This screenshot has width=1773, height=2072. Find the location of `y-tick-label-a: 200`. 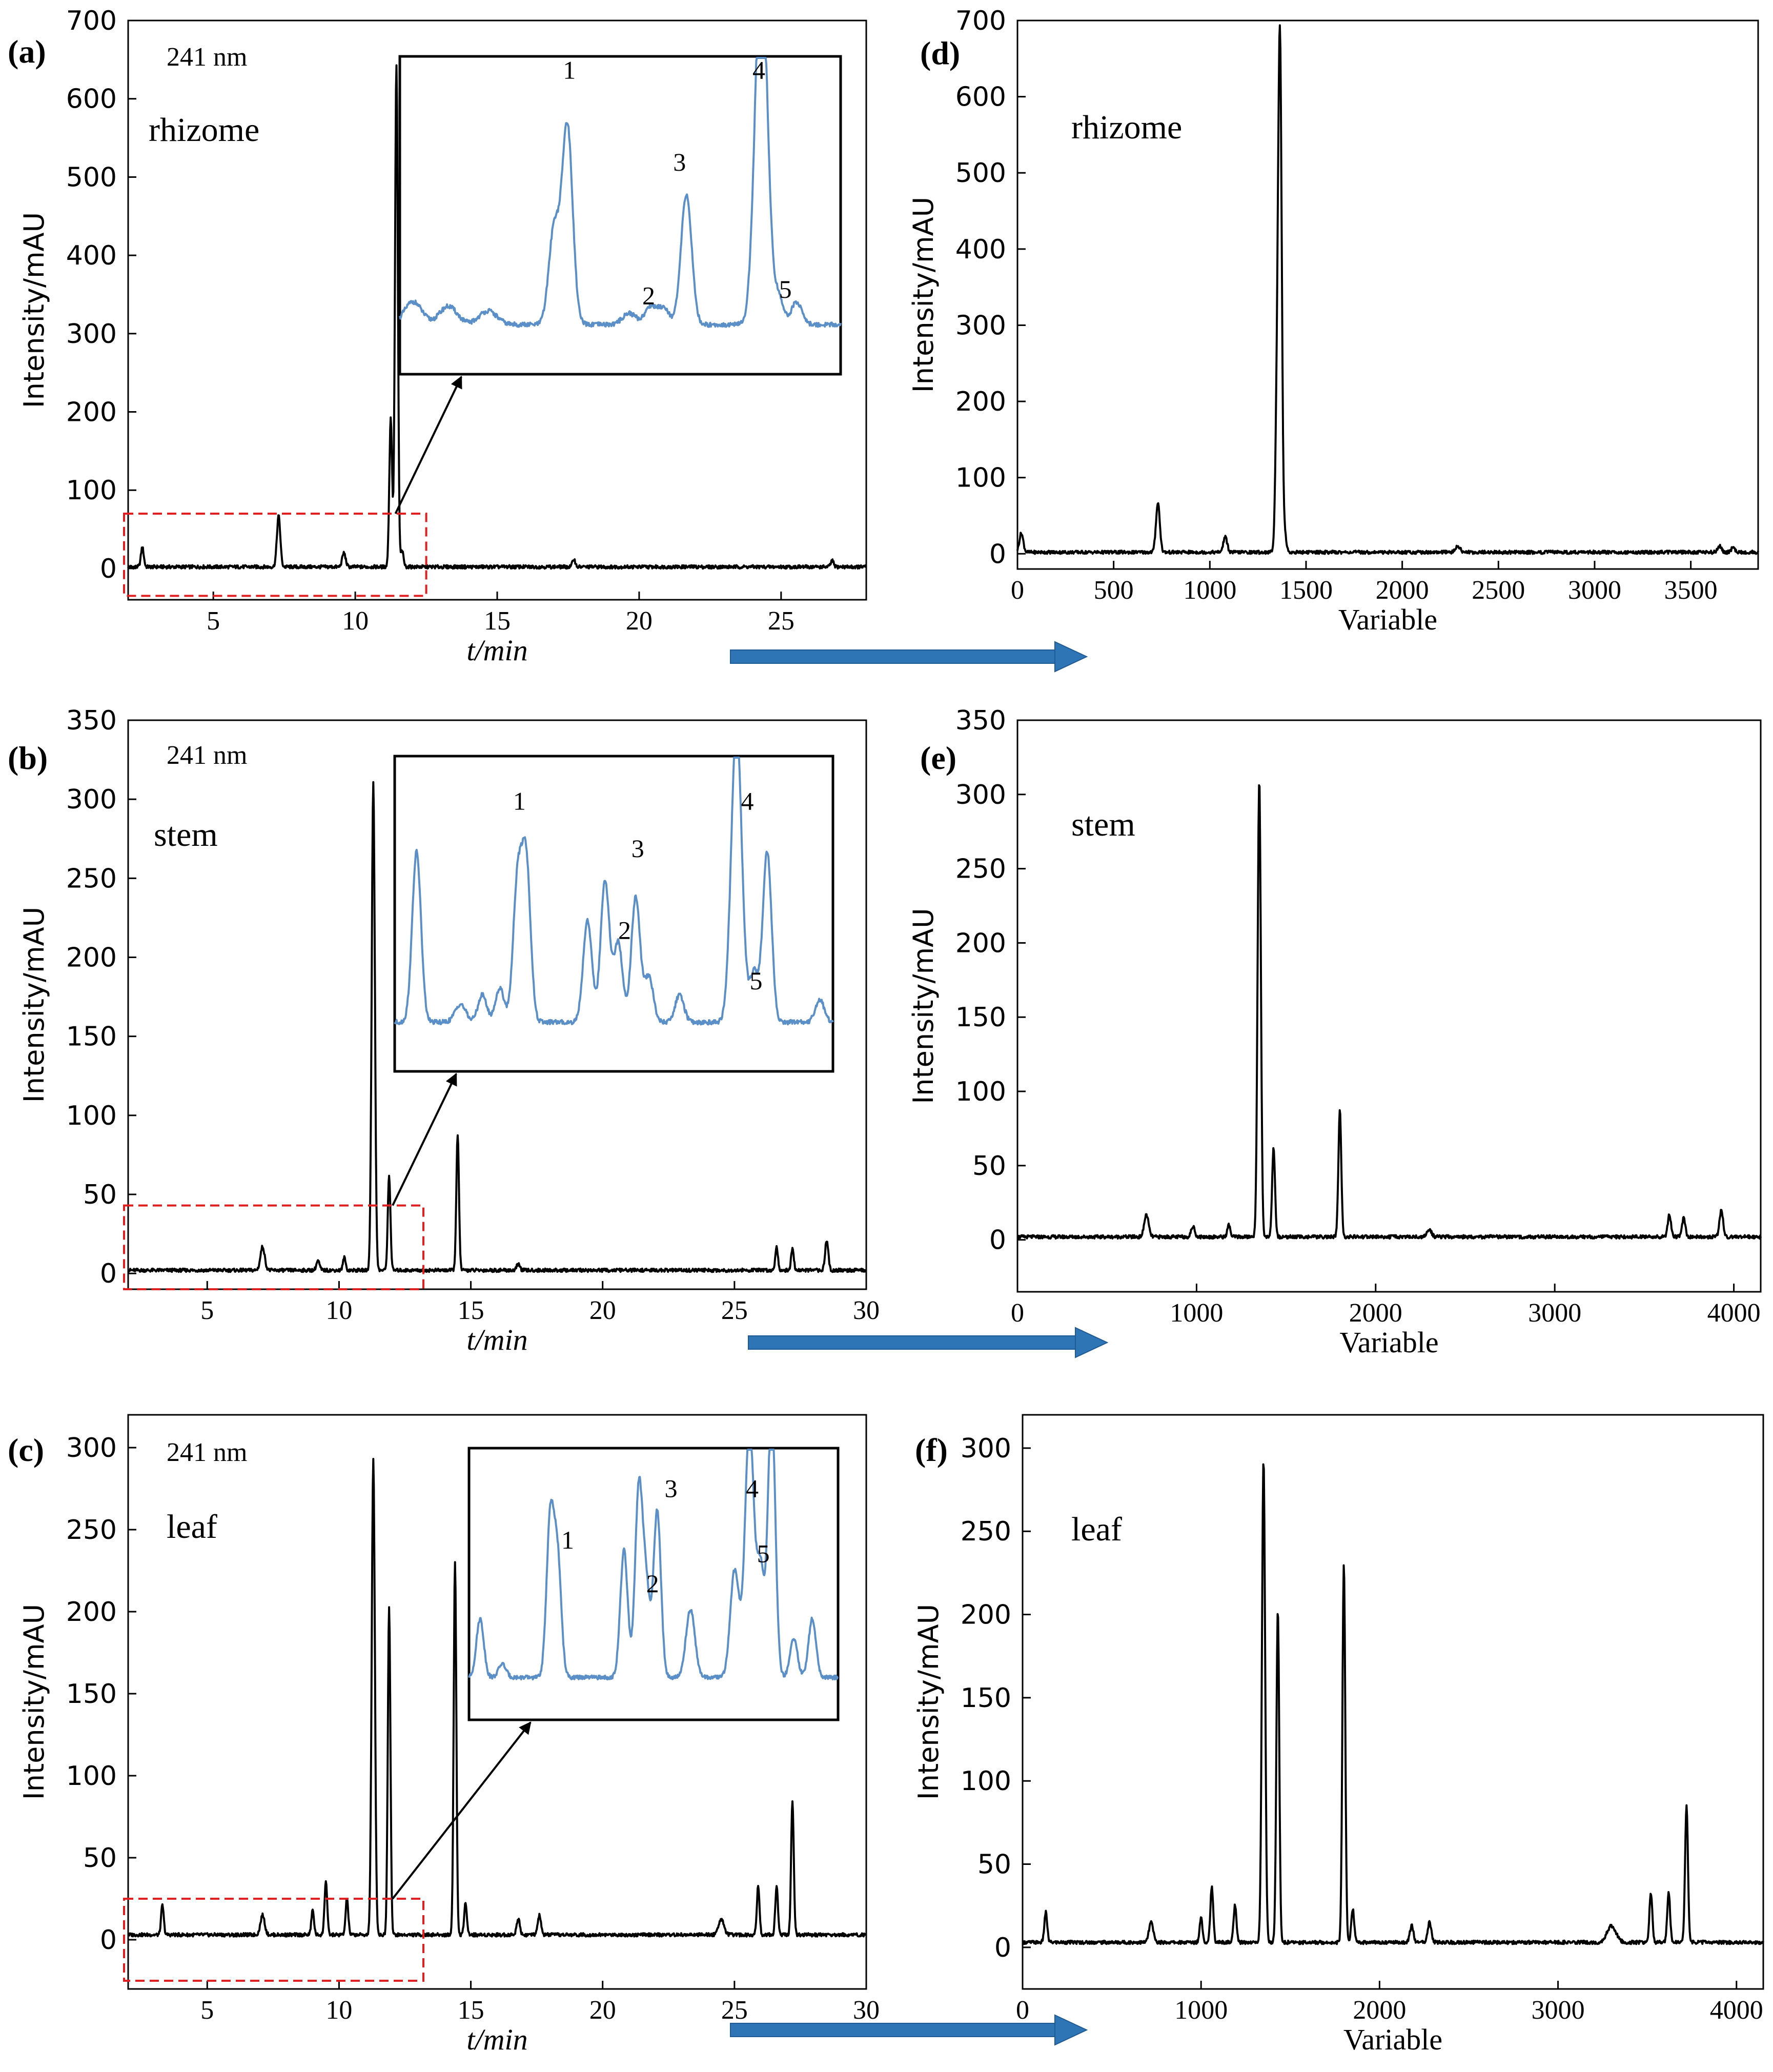

y-tick-label-a: 200 is located at coordinates (91, 412).